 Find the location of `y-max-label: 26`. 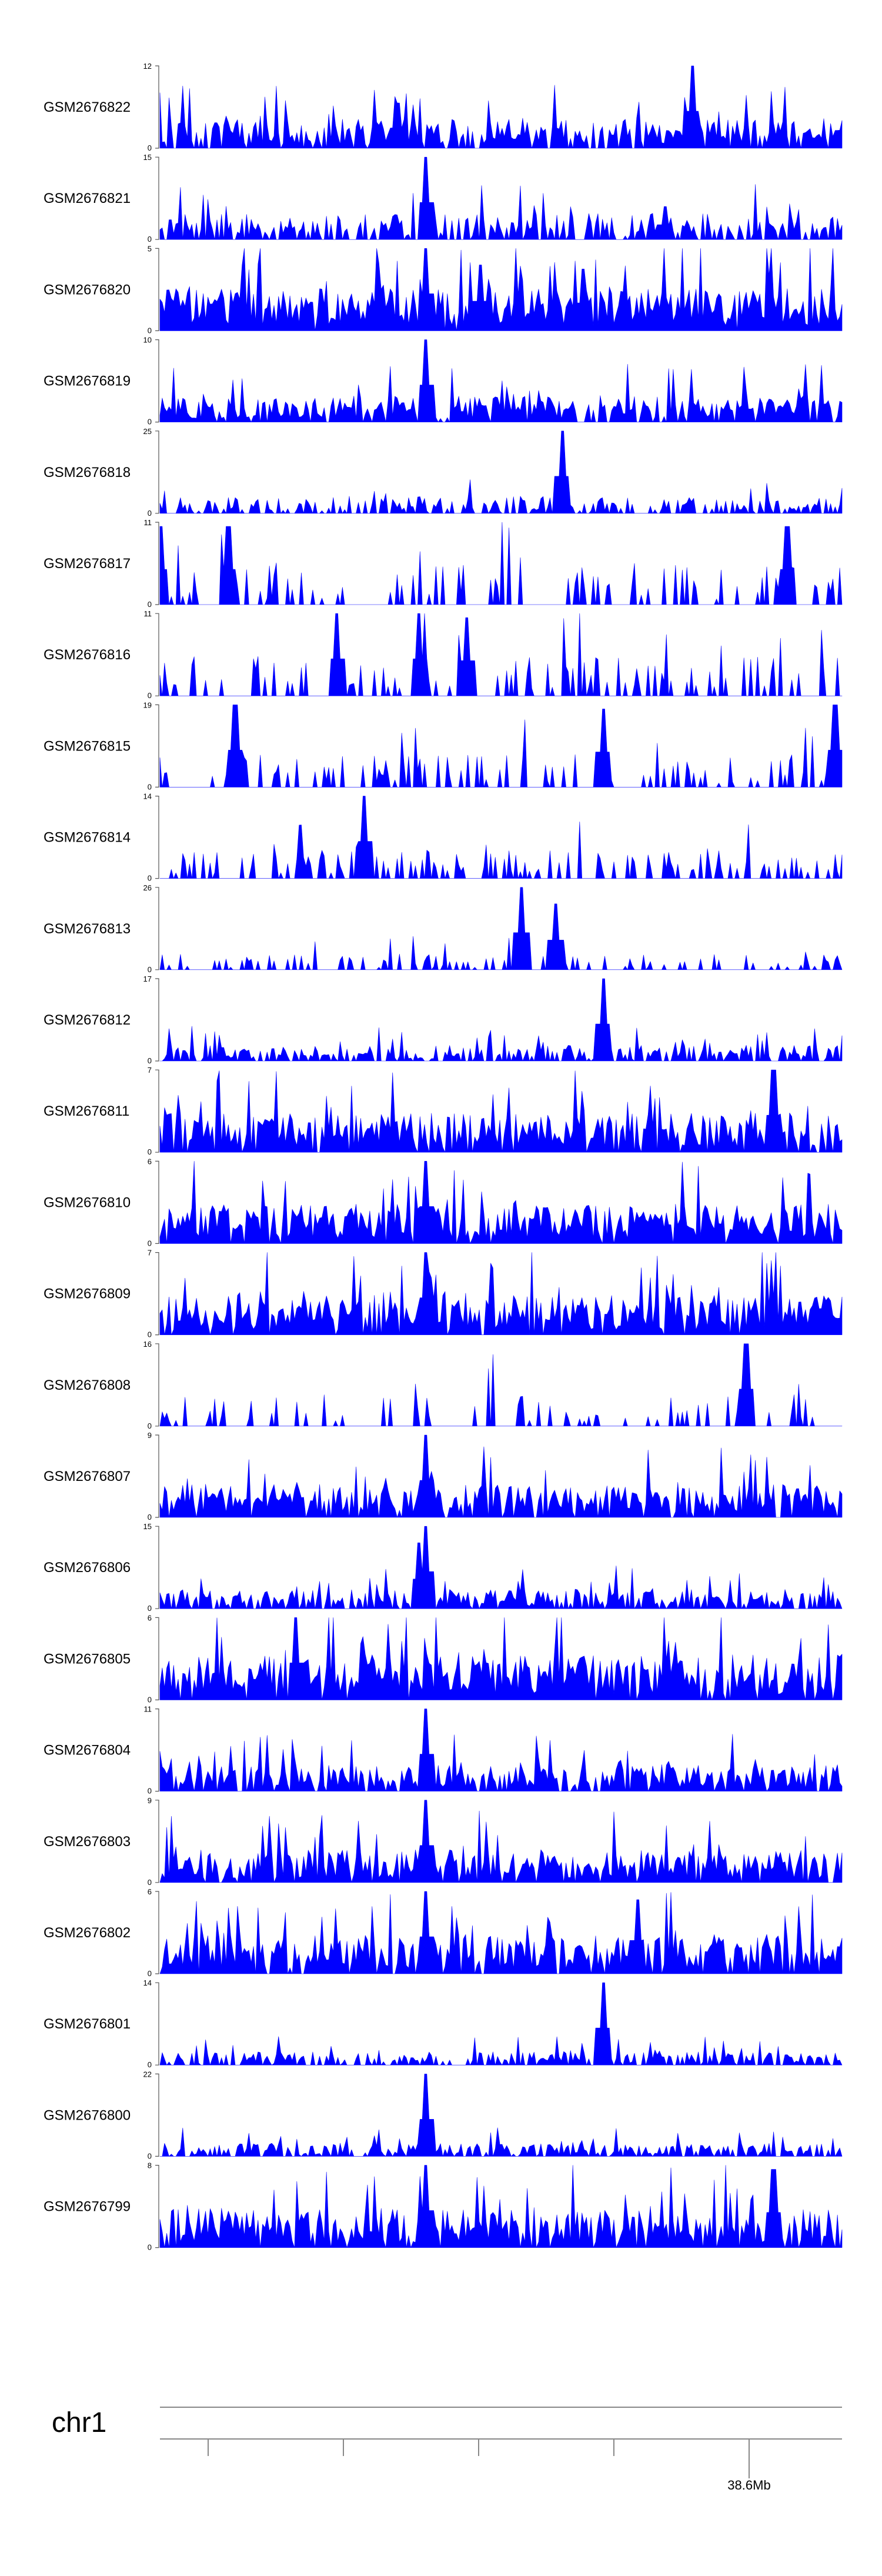

y-max-label: 26 is located at coordinates (147, 887).